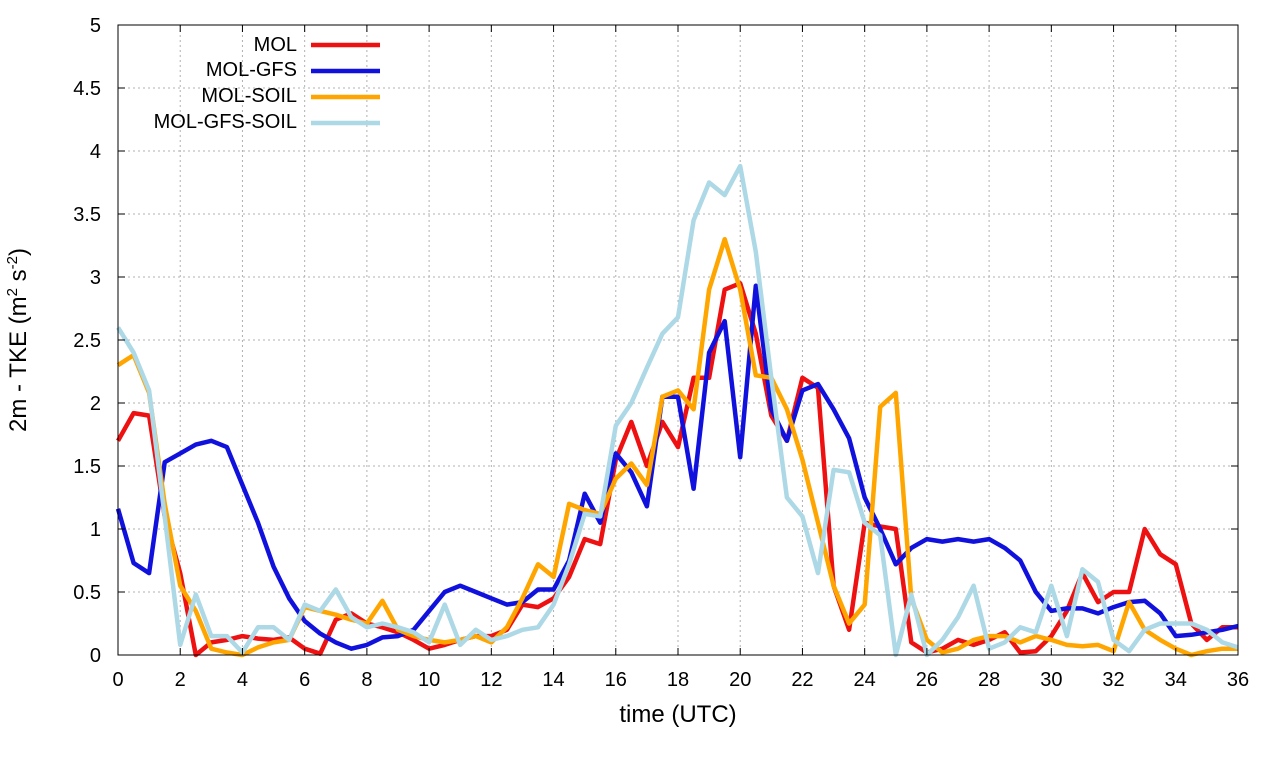 The height and width of the screenshot is (760, 1280). What do you see at coordinates (251, 70) in the screenshot?
I see `legend-label-mol-gfs: MOL-GFS` at bounding box center [251, 70].